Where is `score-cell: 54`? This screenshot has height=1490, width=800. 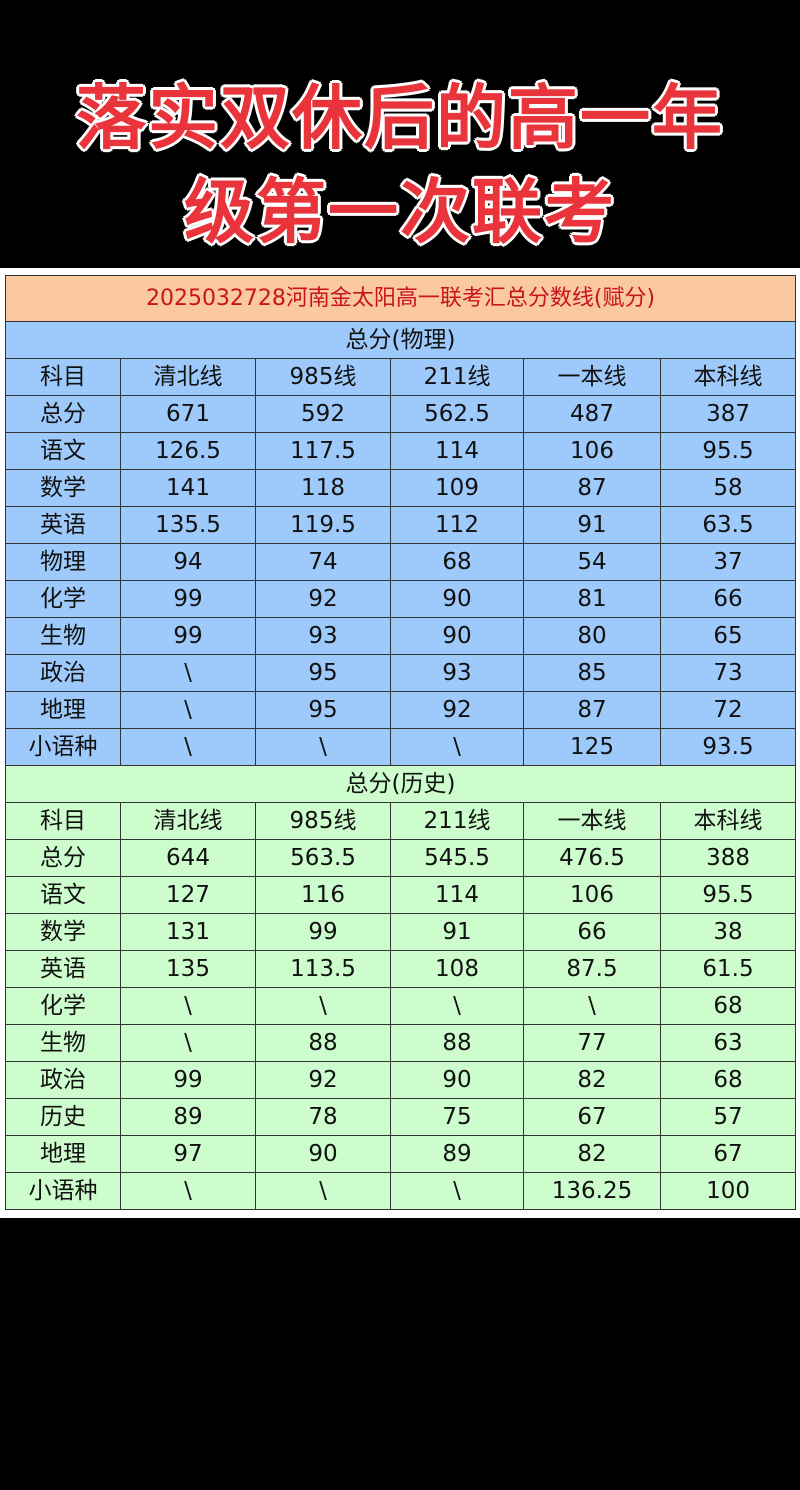
score-cell: 54 is located at coordinates (592, 562).